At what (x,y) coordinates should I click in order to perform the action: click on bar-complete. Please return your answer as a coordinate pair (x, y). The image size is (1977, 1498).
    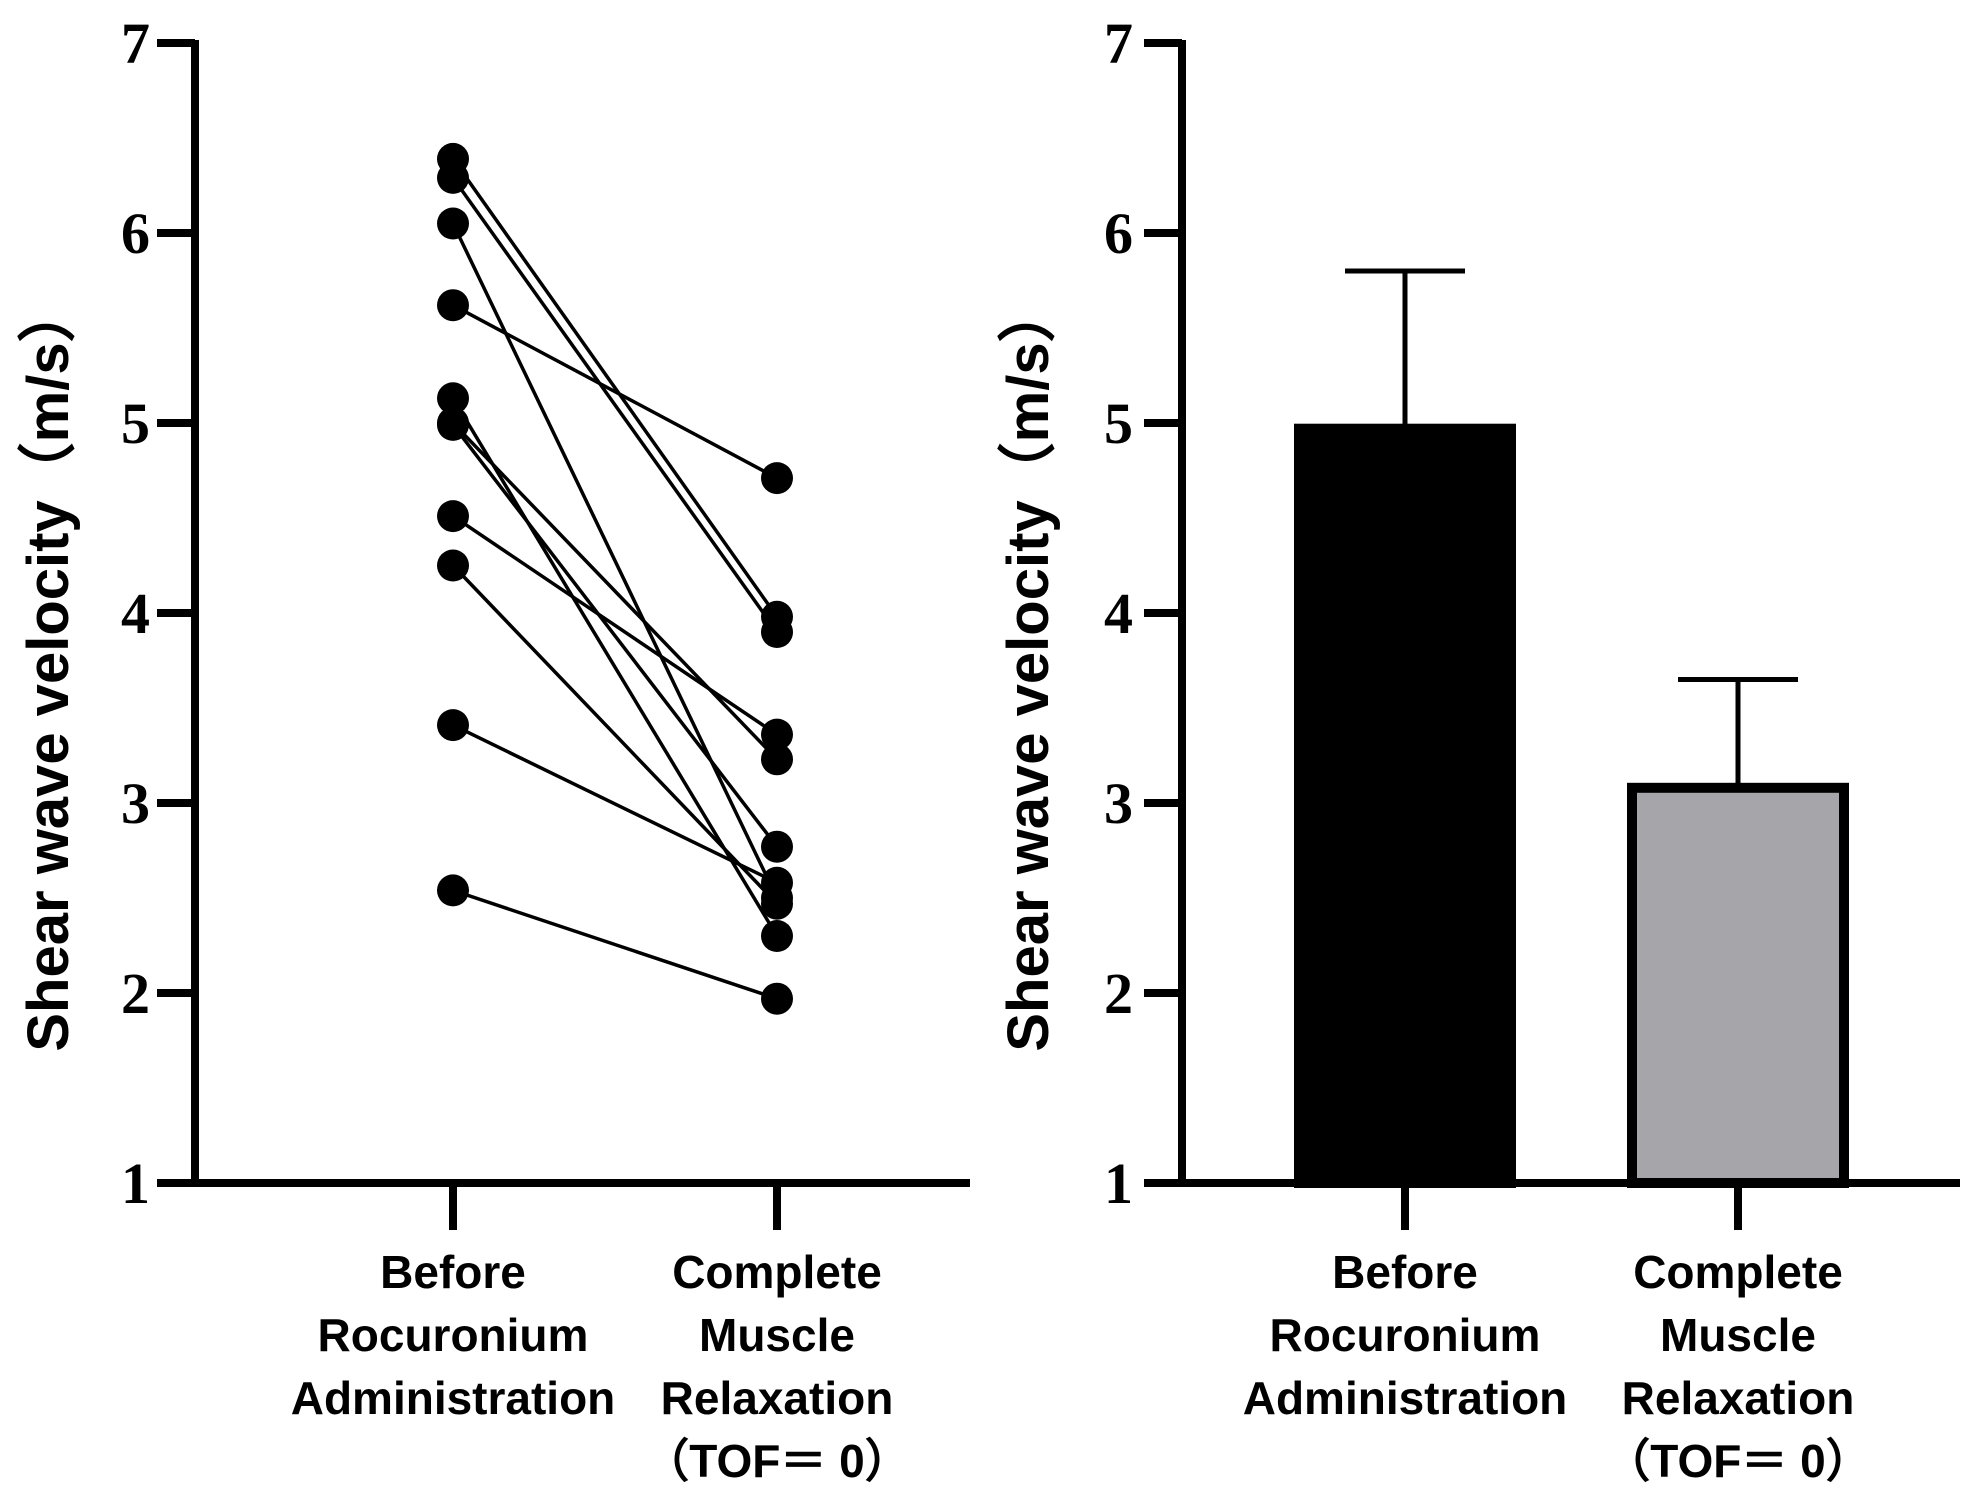
    Looking at the image, I should click on (1738, 985).